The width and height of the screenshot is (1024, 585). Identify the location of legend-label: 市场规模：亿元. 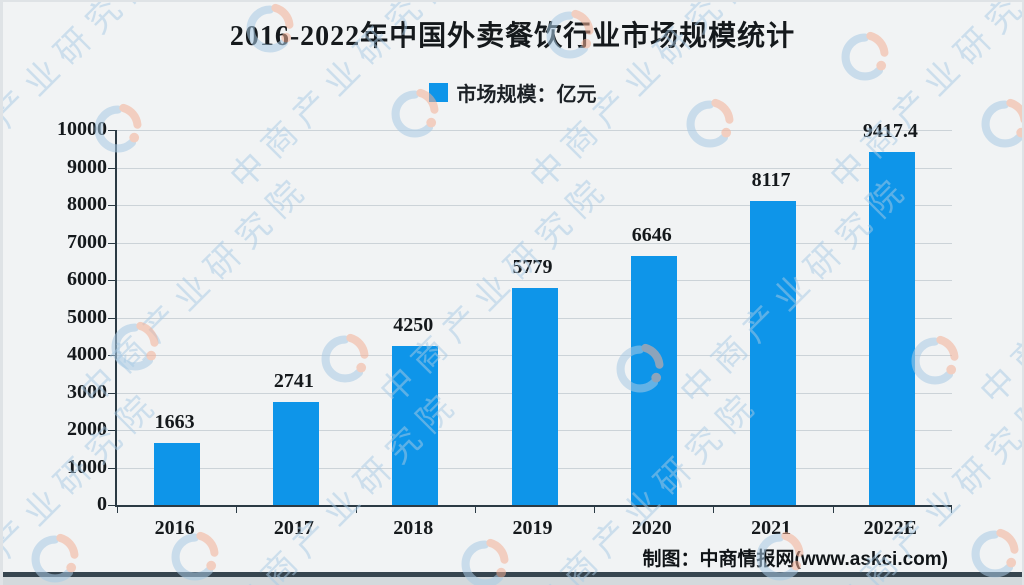
(526, 95).